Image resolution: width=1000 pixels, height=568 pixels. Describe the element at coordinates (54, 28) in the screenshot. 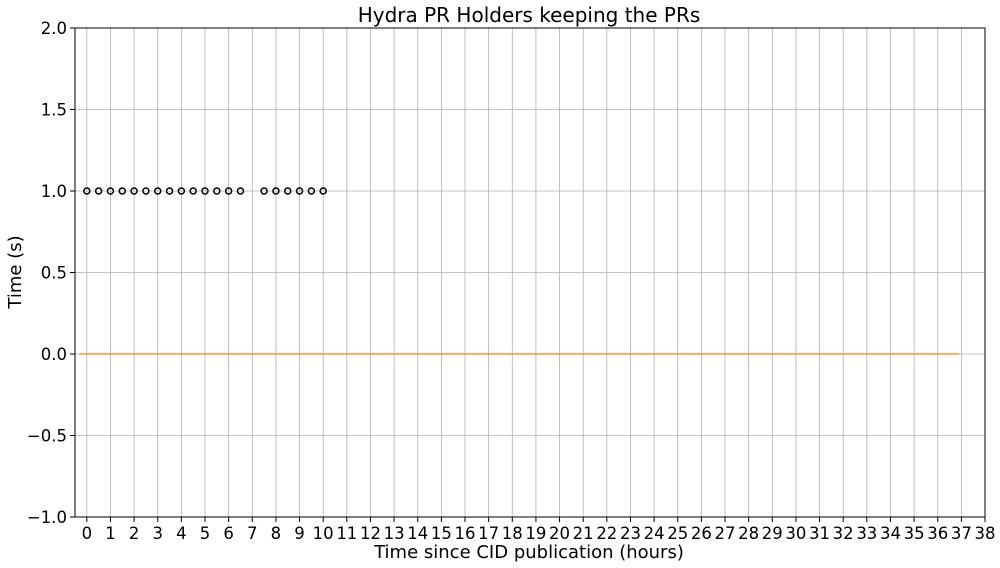

I see `y-tick-label: 2.0` at that location.